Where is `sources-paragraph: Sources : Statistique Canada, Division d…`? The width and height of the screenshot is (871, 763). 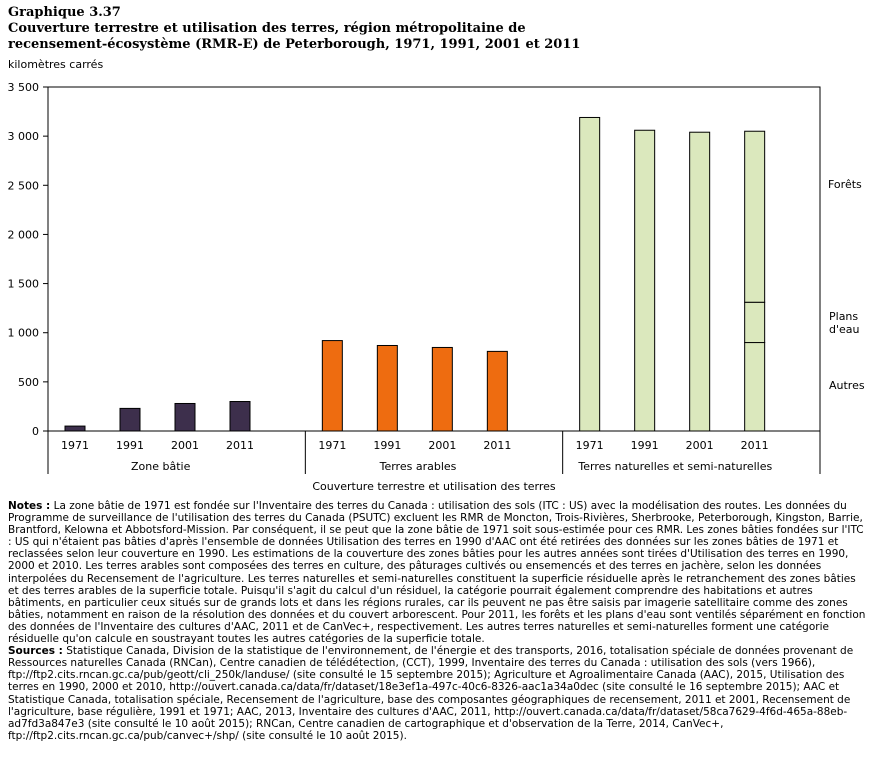 sources-paragraph: Sources : Statistique Canada, Division d… is located at coordinates (437, 693).